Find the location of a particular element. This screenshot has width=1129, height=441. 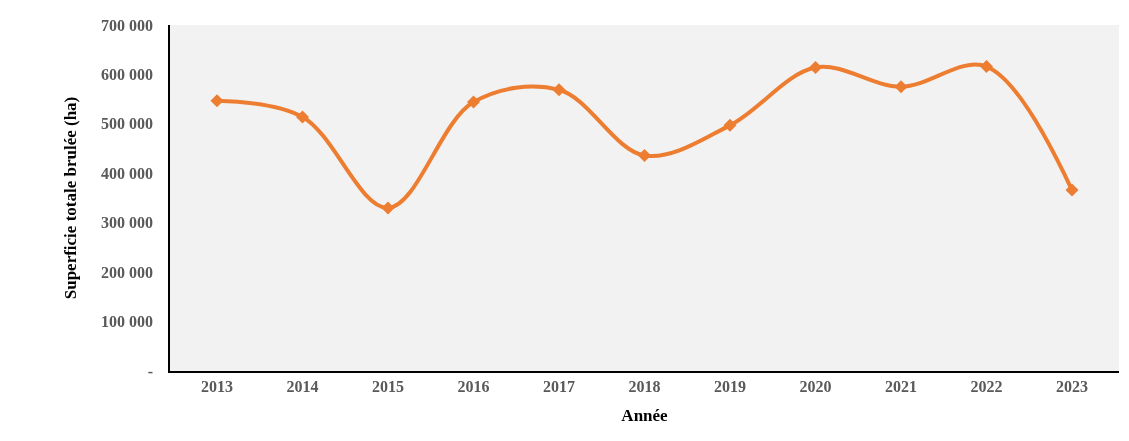

x-tick-label: 2019 is located at coordinates (730, 386).